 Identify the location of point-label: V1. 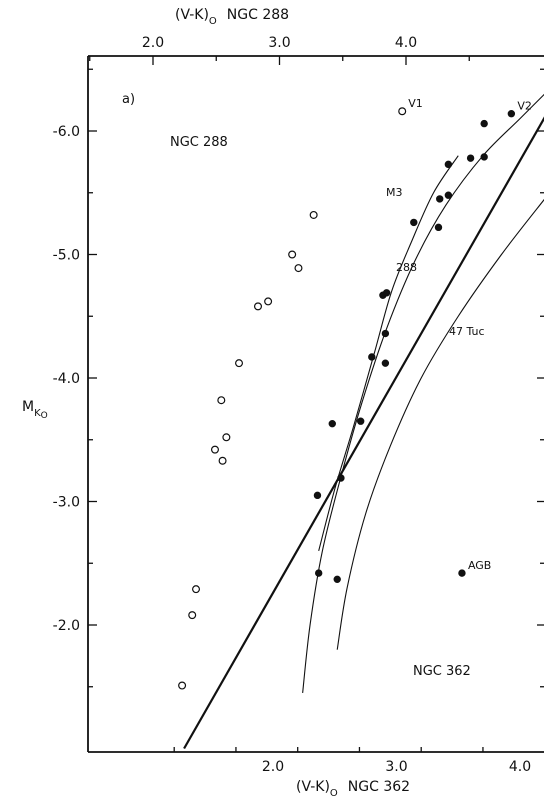
(415, 103).